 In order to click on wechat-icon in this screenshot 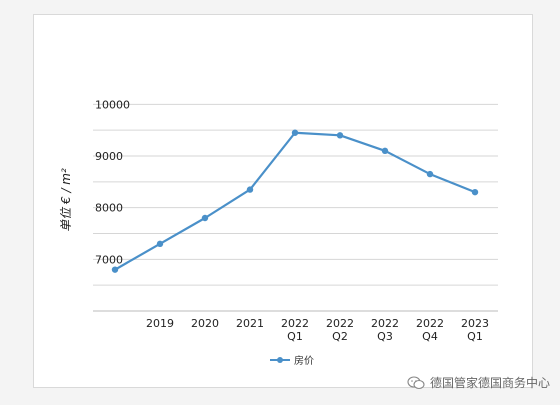, I will do `click(416, 382)`.